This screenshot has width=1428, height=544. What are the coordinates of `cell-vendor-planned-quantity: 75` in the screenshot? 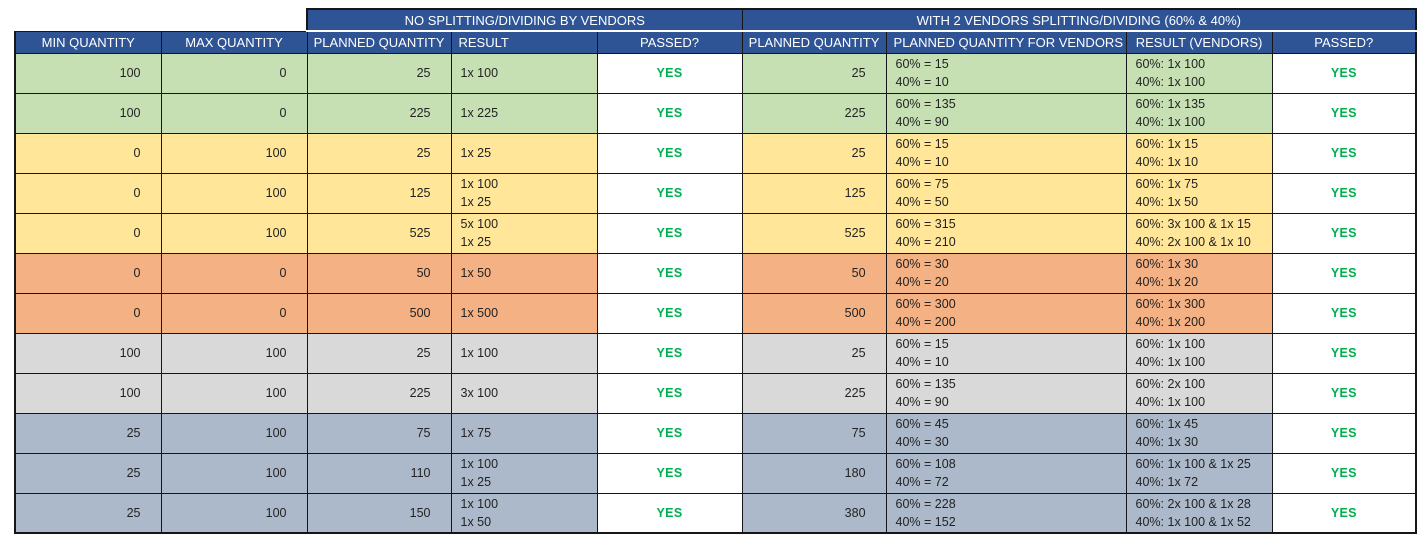 It's located at (814, 433).